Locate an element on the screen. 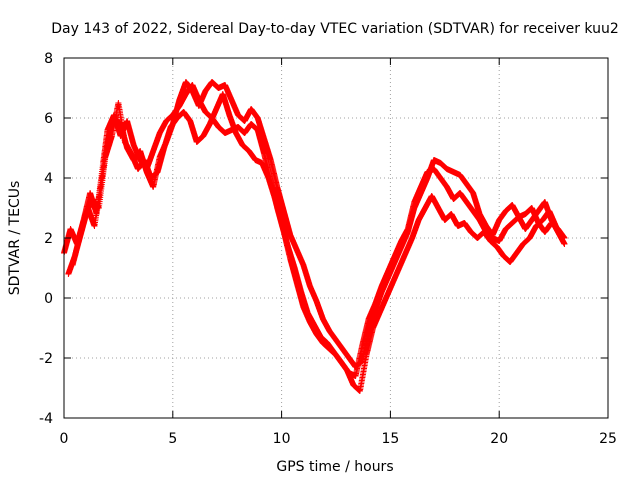  y-tick-label: 8 is located at coordinates (48, 59).